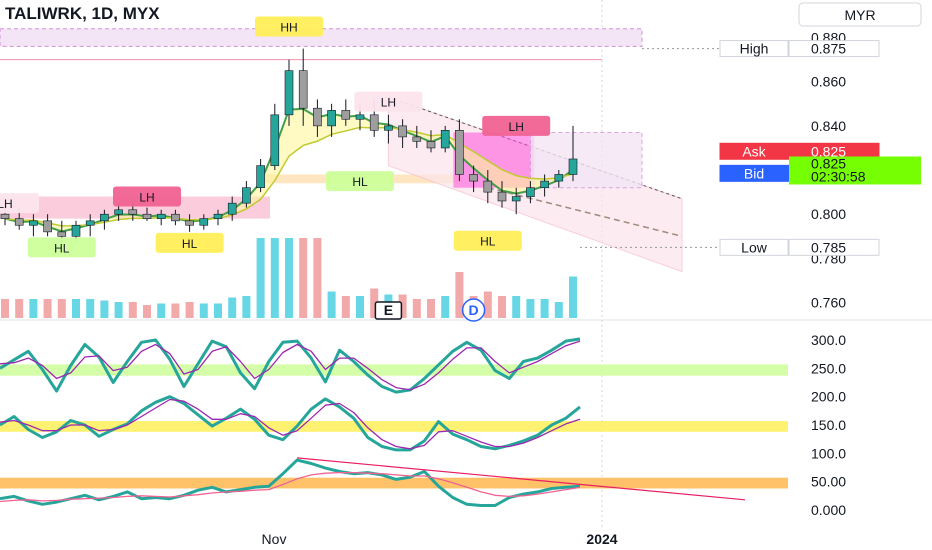 The height and width of the screenshot is (550, 932). I want to click on oscillator-line, so click(290, 365).